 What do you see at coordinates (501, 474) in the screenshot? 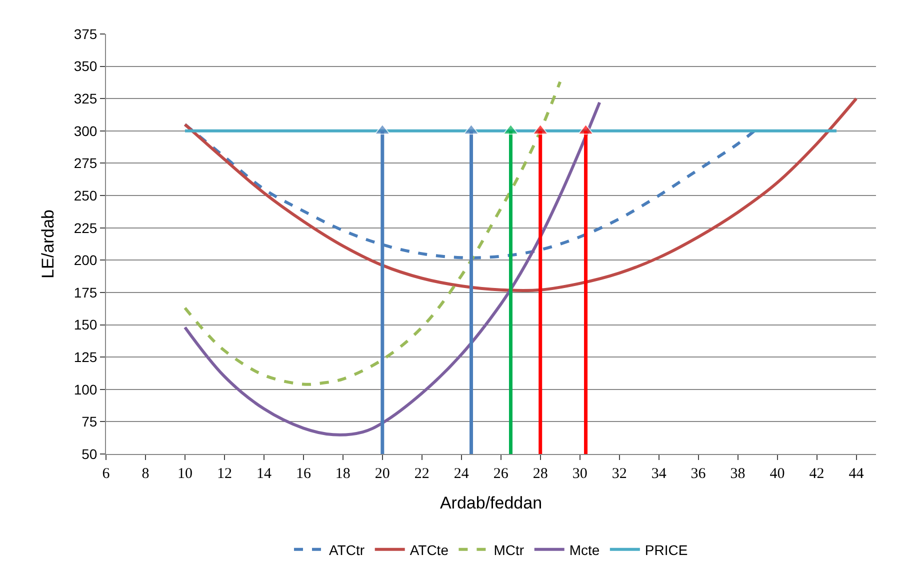
I see `x-tick-label: 26` at bounding box center [501, 474].